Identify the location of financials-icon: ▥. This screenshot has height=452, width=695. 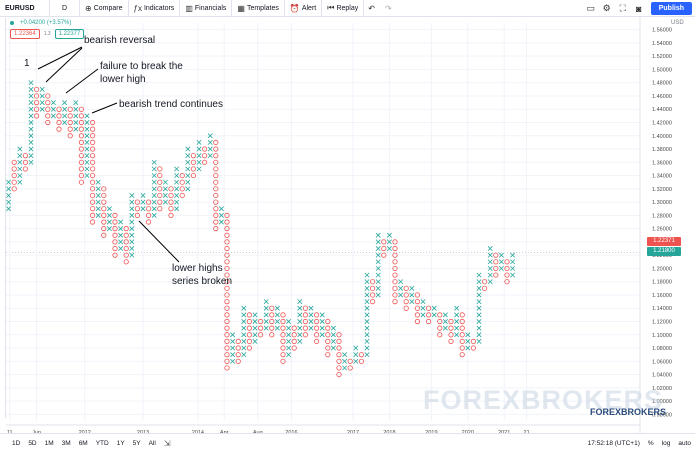
(189, 8).